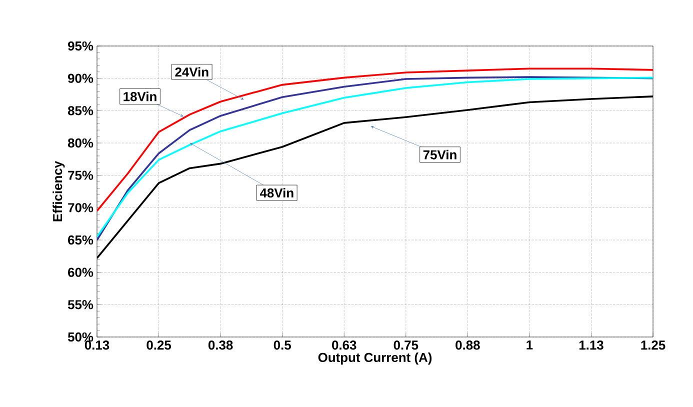  Describe the element at coordinates (81, 46) in the screenshot. I see `y-tick-label: 95%` at that location.